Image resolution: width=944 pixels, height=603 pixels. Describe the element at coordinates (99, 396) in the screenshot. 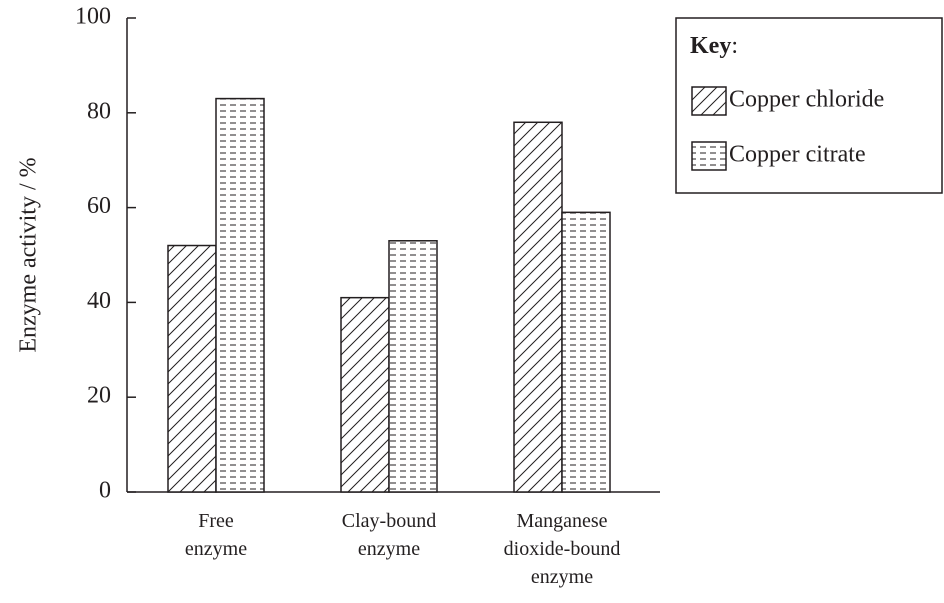

I see `y-tick-label: 20` at that location.